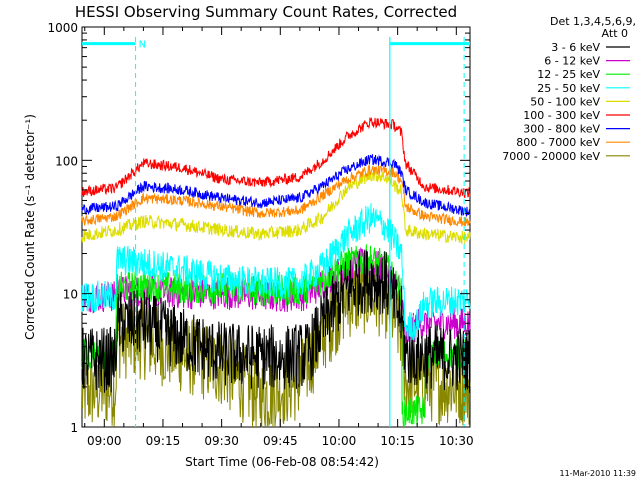 The height and width of the screenshot is (480, 640). What do you see at coordinates (456, 441) in the screenshot?
I see `x-tick-label-6: 10:30` at bounding box center [456, 441].